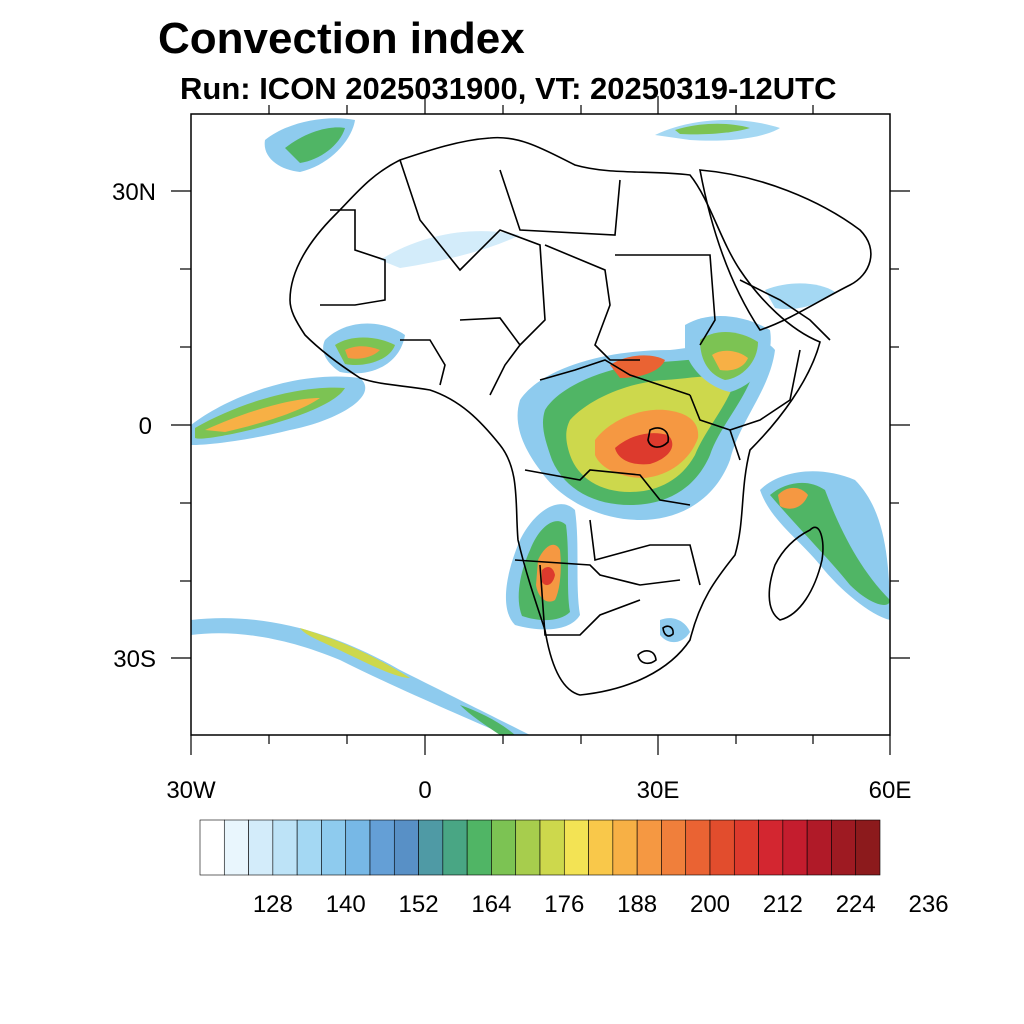  Describe the element at coordinates (658, 437) in the screenshot. I see `lake-victoria` at that location.